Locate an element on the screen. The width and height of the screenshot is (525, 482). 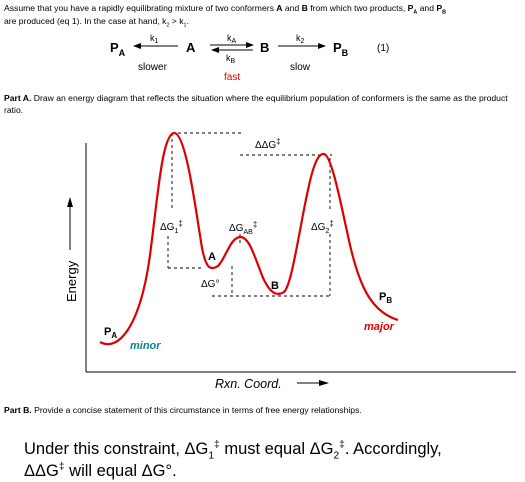
answer-t1: Under this constraint, ΔG is located at coordinates (116, 449).